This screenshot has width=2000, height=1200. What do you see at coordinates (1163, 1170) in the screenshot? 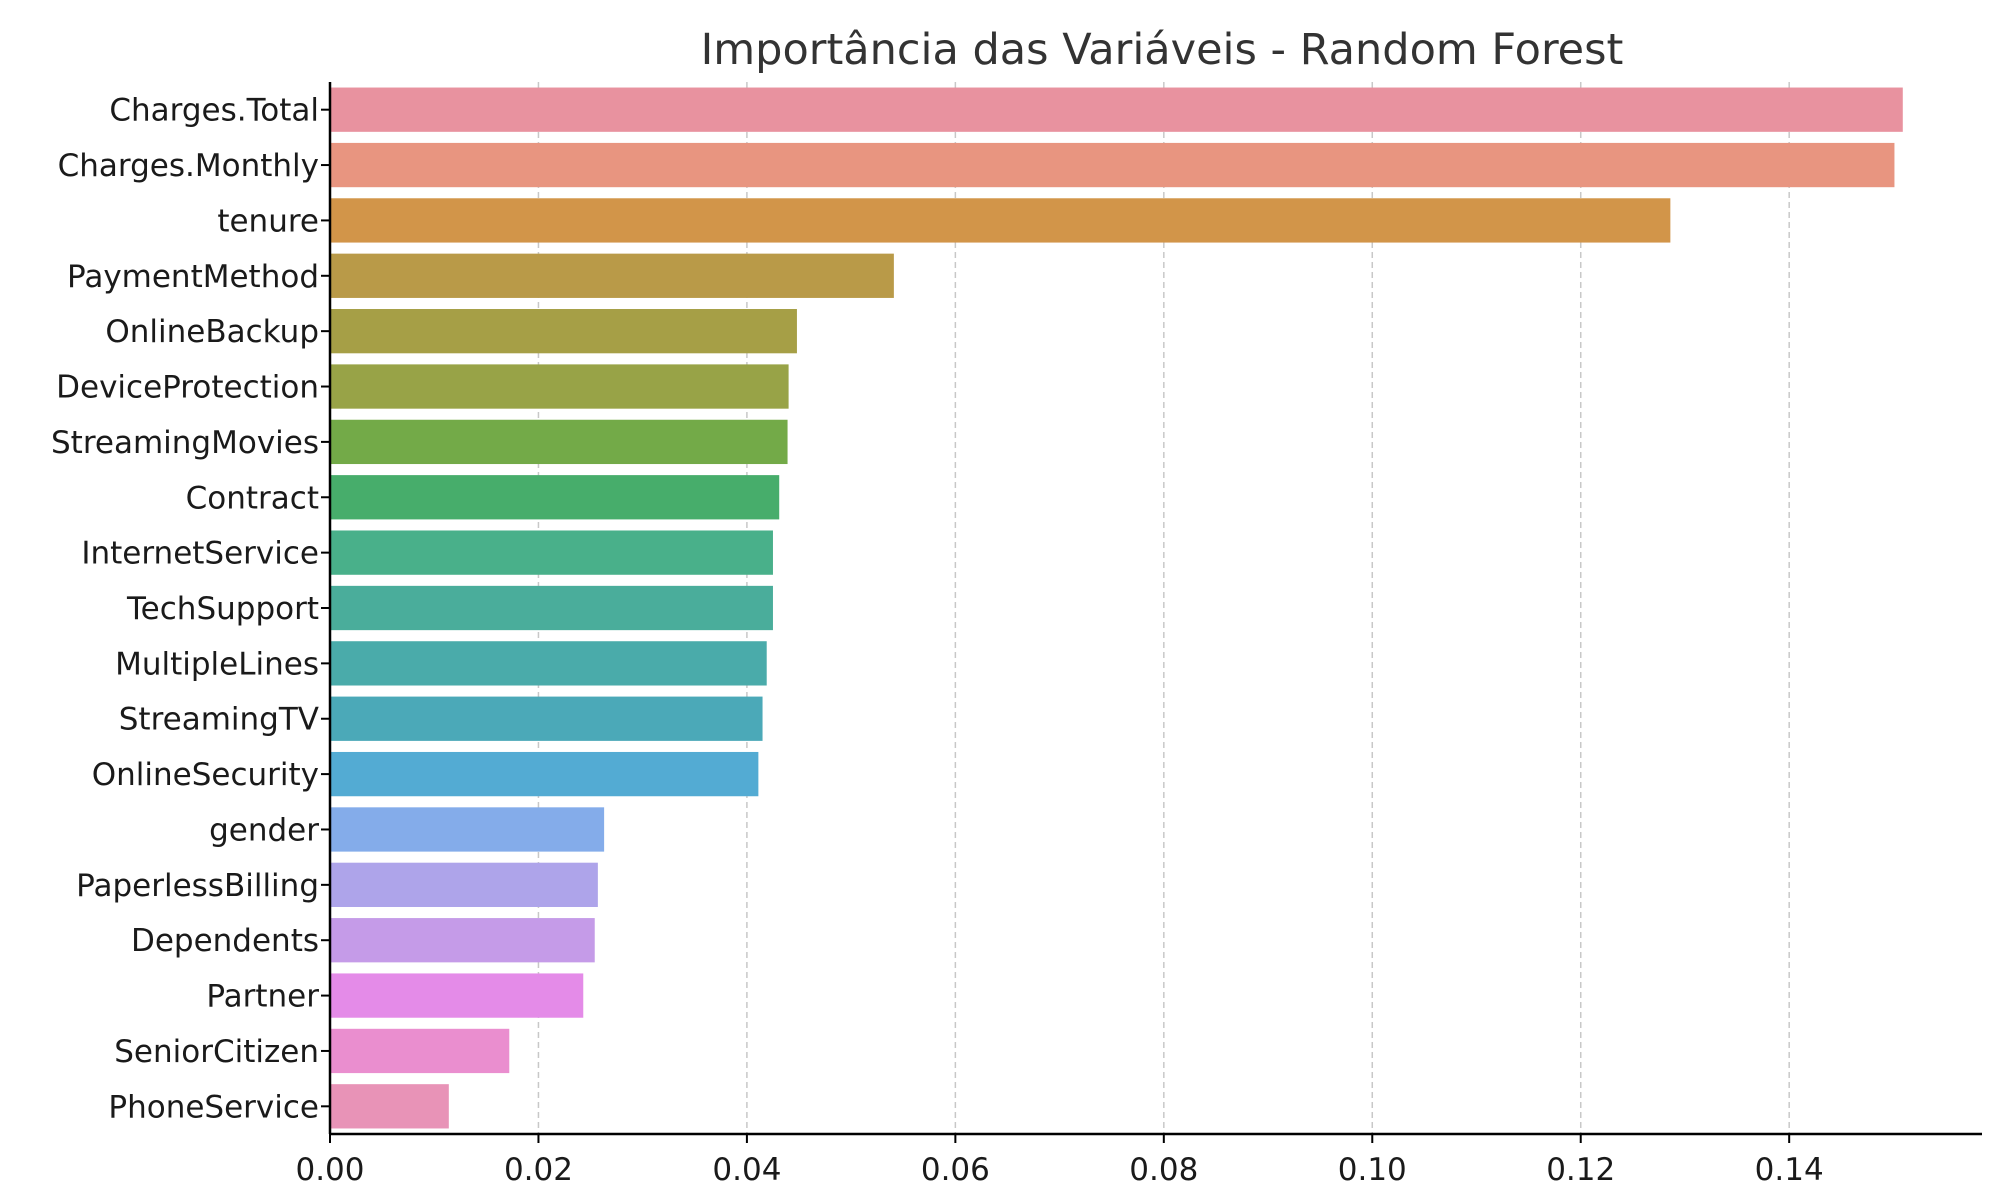
I see `x-tick-label: 0.08` at bounding box center [1163, 1170].